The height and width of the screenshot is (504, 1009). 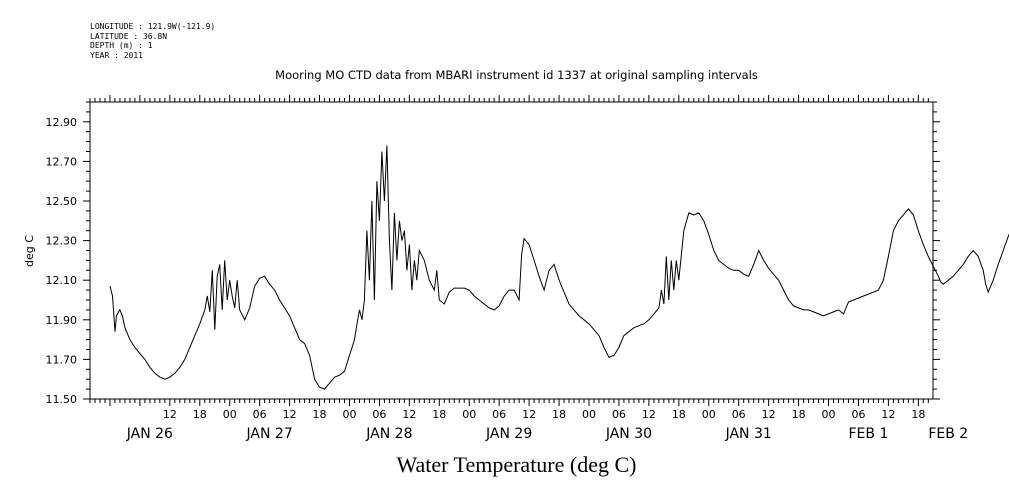 I want to click on x-day-label: JAN 28, so click(x=388, y=434).